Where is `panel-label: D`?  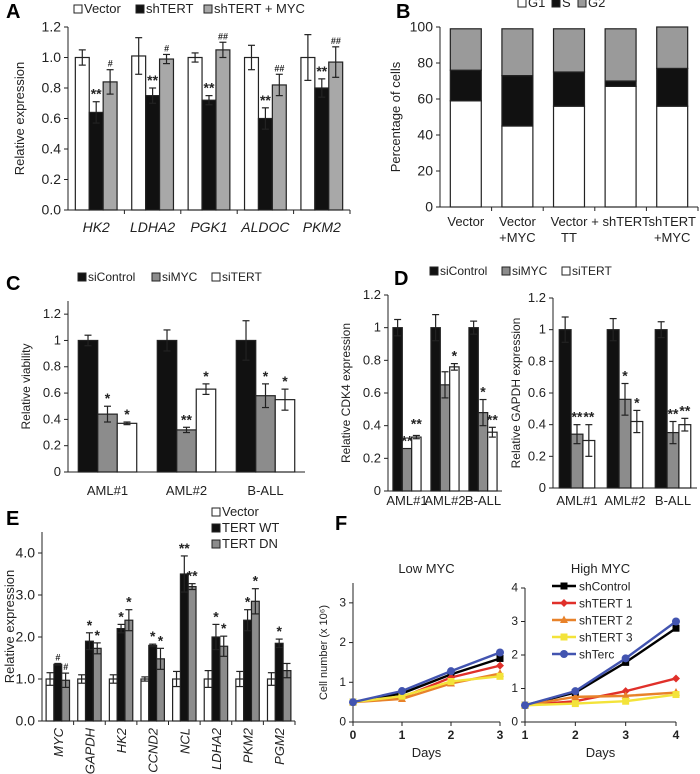 panel-label: D is located at coordinates (401, 279).